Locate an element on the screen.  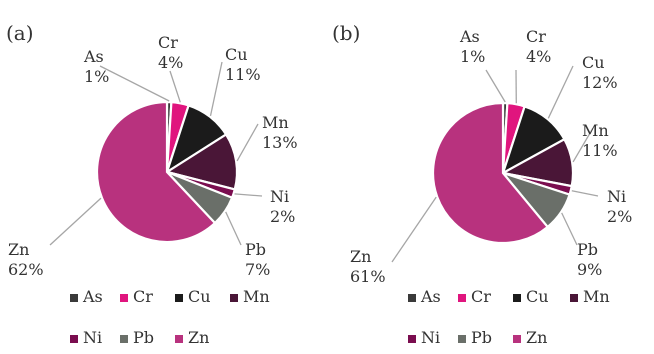
legend-label-cu-b: Cu is located at coordinates (537, 296).